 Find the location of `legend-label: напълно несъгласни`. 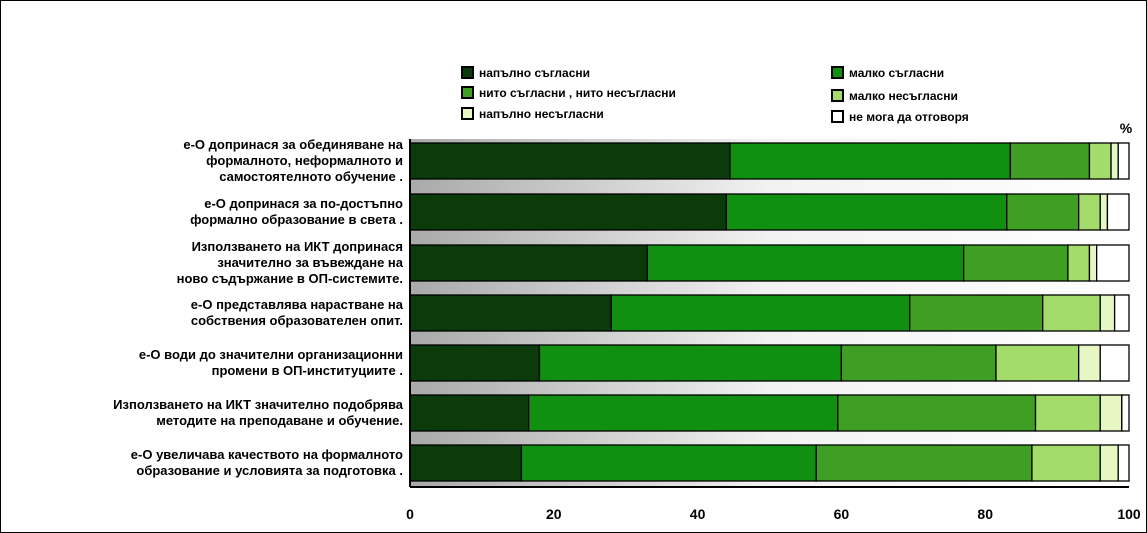

legend-label: напълно несъгласни is located at coordinates (541, 114).